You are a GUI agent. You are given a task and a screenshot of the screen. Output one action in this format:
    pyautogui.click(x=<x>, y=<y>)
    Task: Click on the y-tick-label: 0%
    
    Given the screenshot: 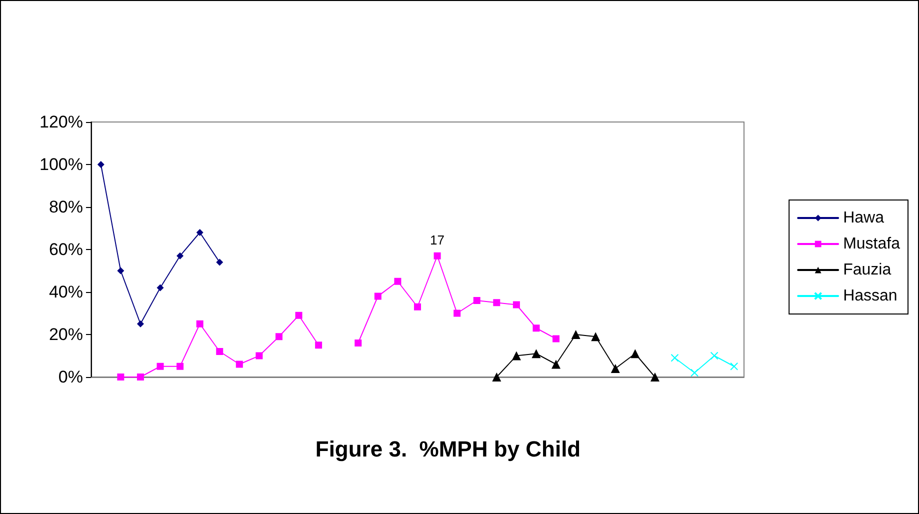 What is the action you would take?
    pyautogui.click(x=70, y=377)
    